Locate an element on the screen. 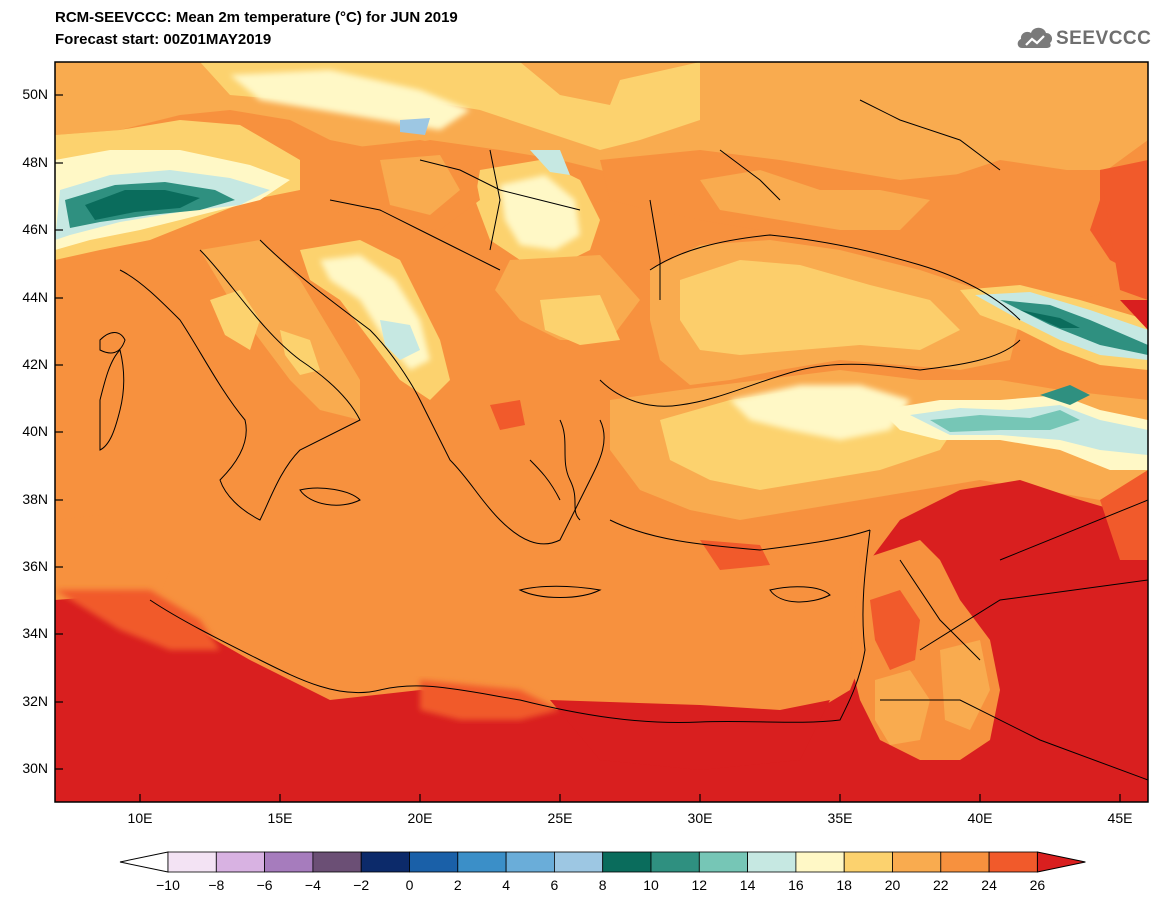 The width and height of the screenshot is (1165, 907). longitude-label: 30E is located at coordinates (700, 818).